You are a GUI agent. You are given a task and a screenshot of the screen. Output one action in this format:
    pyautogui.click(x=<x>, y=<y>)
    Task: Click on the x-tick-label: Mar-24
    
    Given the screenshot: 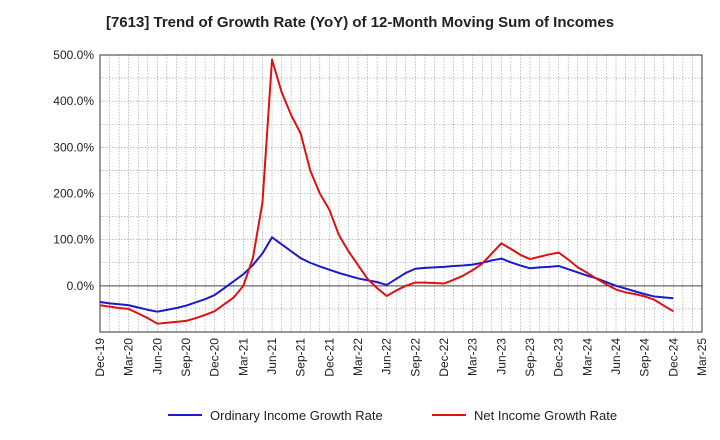 What is the action you would take?
    pyautogui.click(x=587, y=357)
    